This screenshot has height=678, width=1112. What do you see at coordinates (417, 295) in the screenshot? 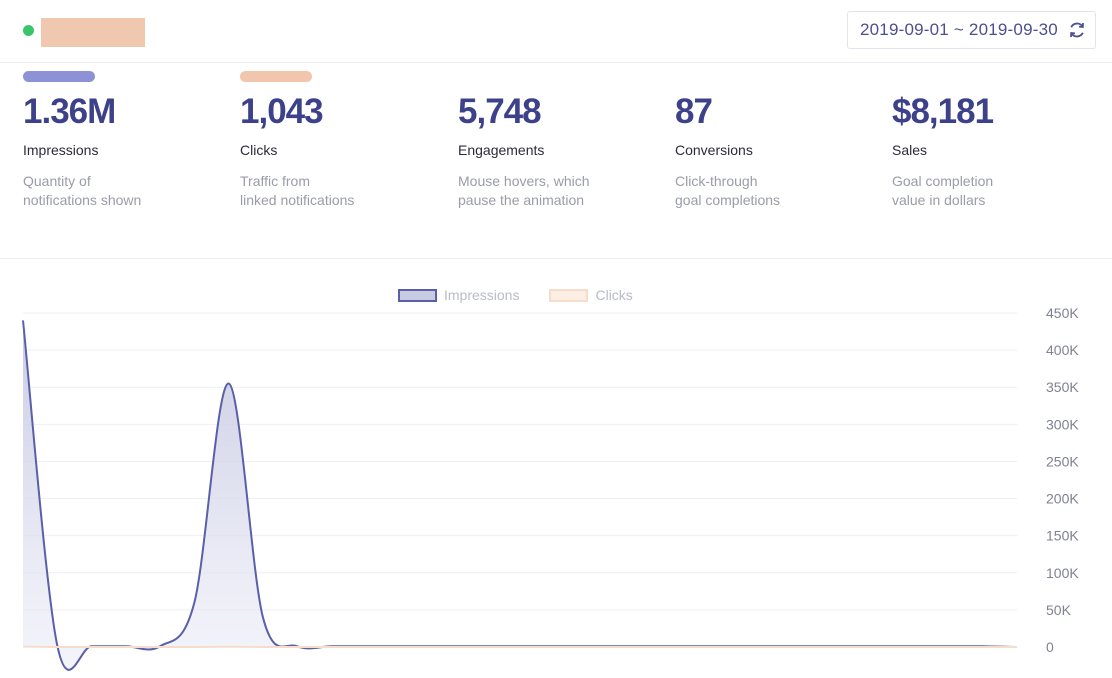
I see `legend-swatch-impressions` at bounding box center [417, 295].